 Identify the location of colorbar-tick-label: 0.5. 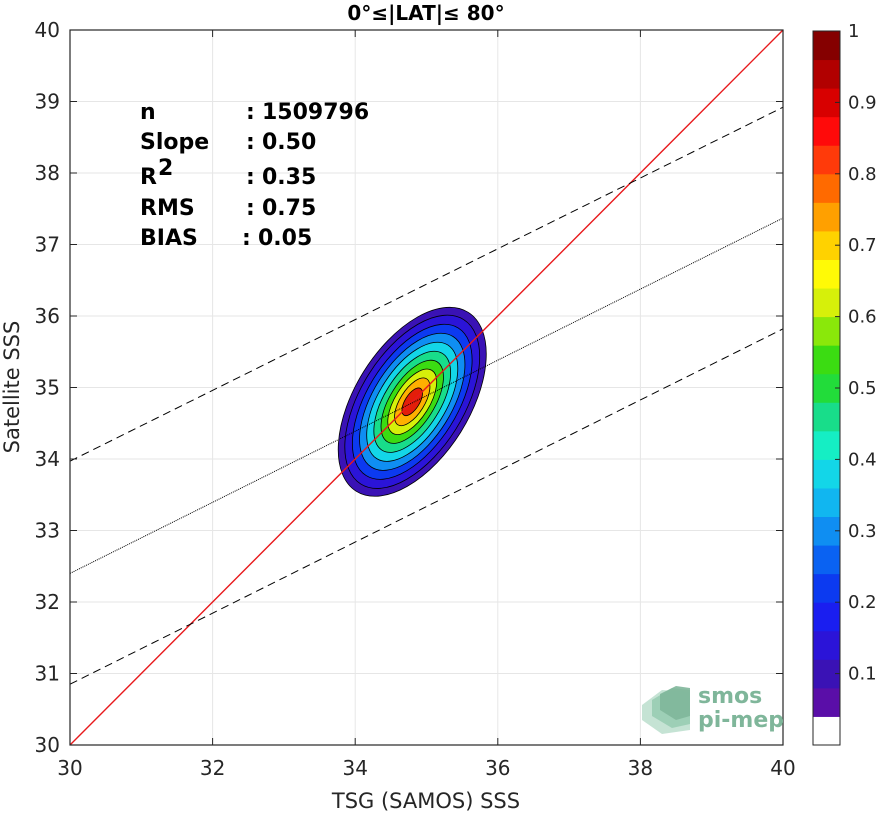
(862, 388).